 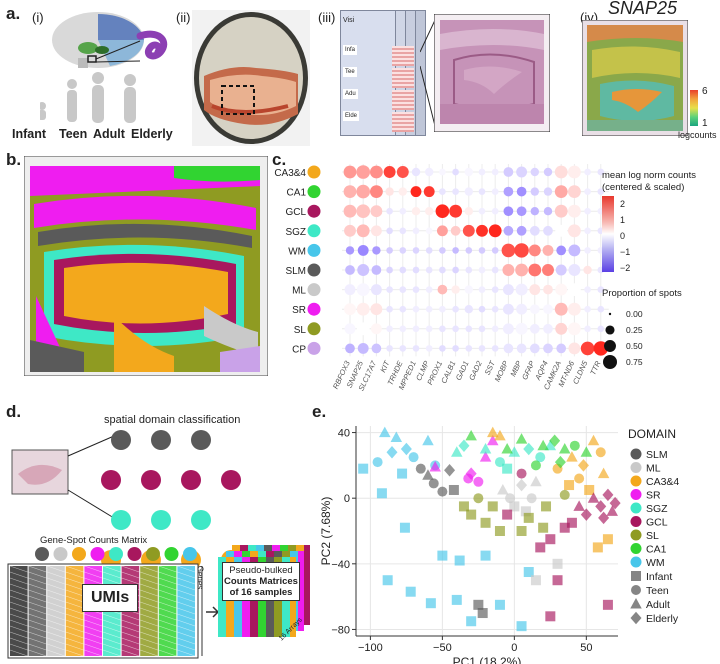 I want to click on row-label: SLM, so click(x=295, y=271).